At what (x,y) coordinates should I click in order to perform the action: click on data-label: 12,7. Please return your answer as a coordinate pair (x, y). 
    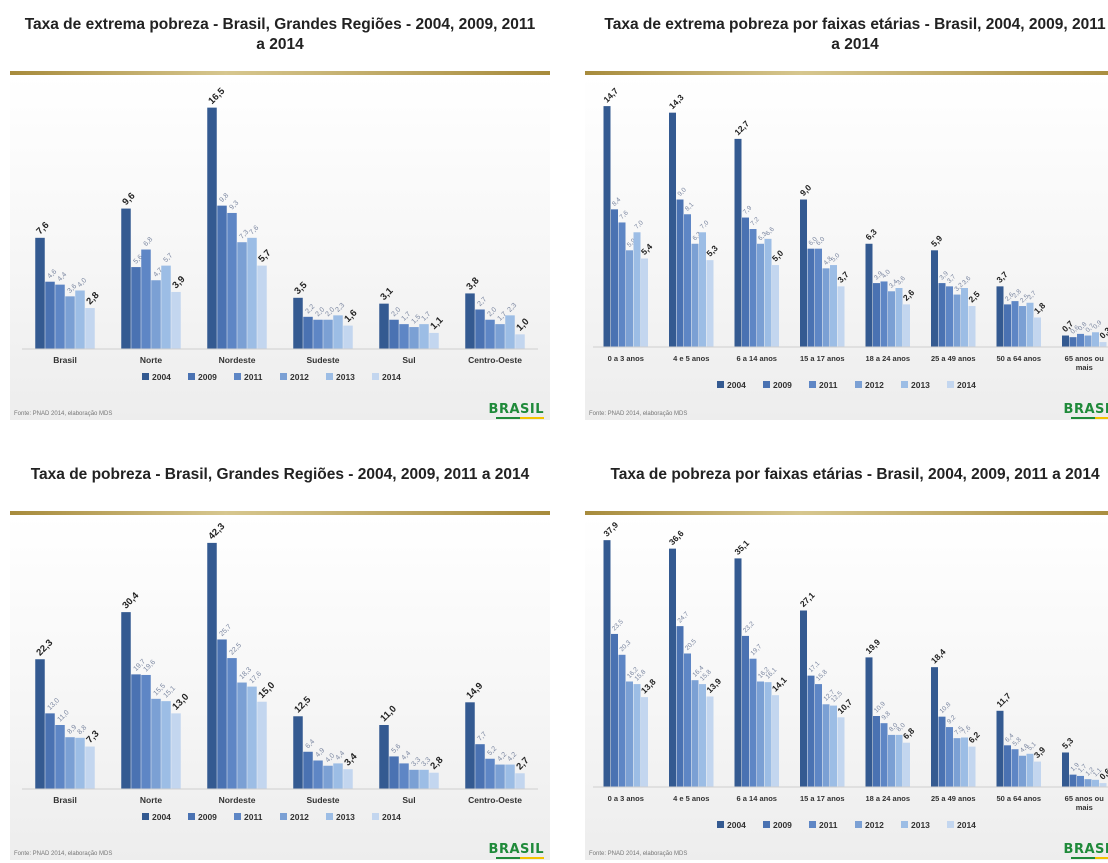
    Looking at the image, I should click on (741, 127).